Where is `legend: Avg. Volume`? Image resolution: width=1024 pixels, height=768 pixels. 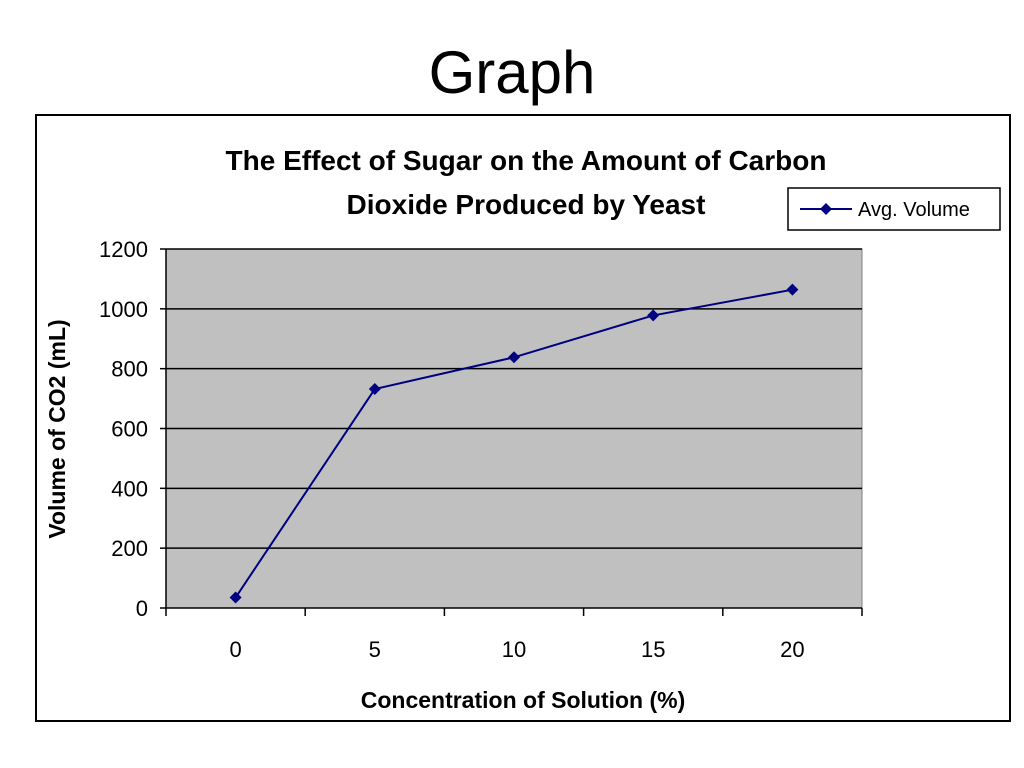
legend: Avg. Volume is located at coordinates (894, 209).